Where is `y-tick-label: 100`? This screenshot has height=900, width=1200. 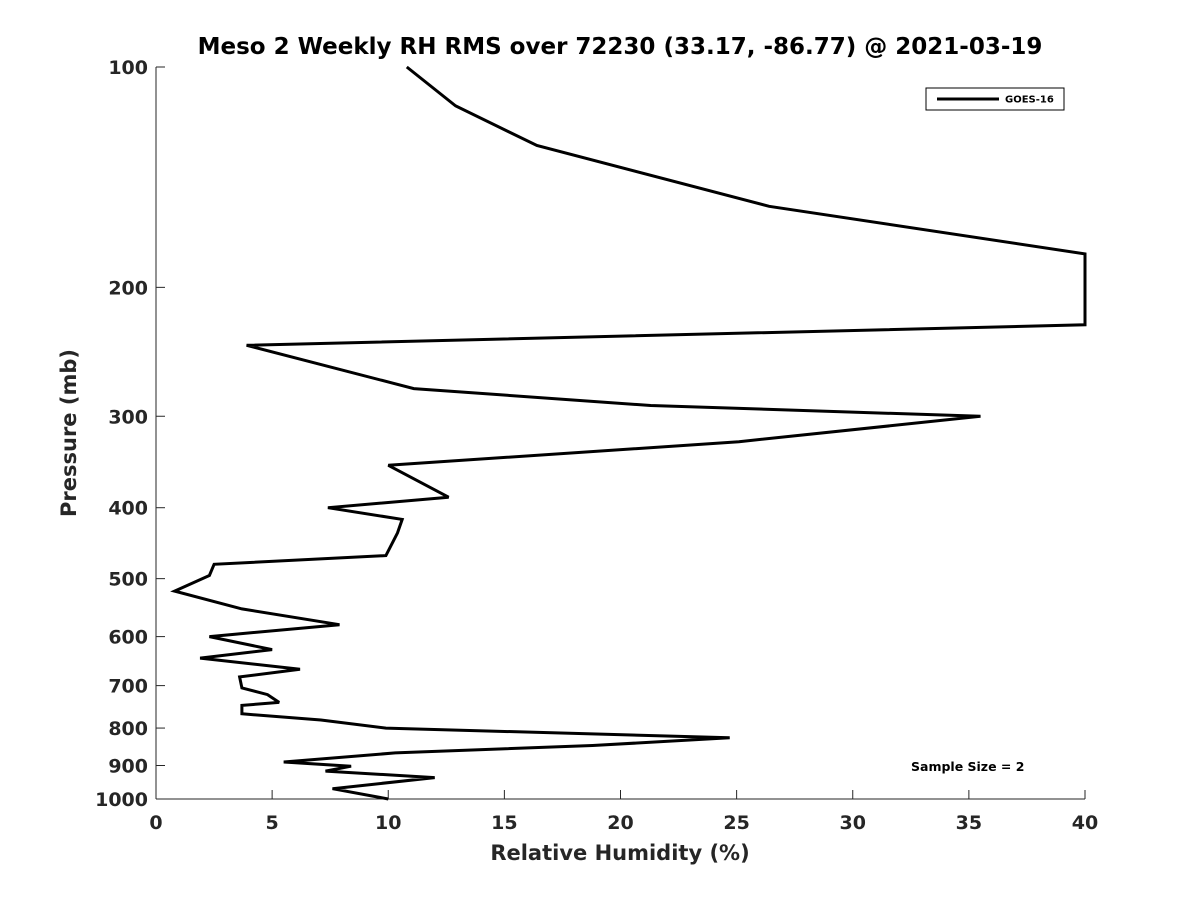 y-tick-label: 100 is located at coordinates (128, 68).